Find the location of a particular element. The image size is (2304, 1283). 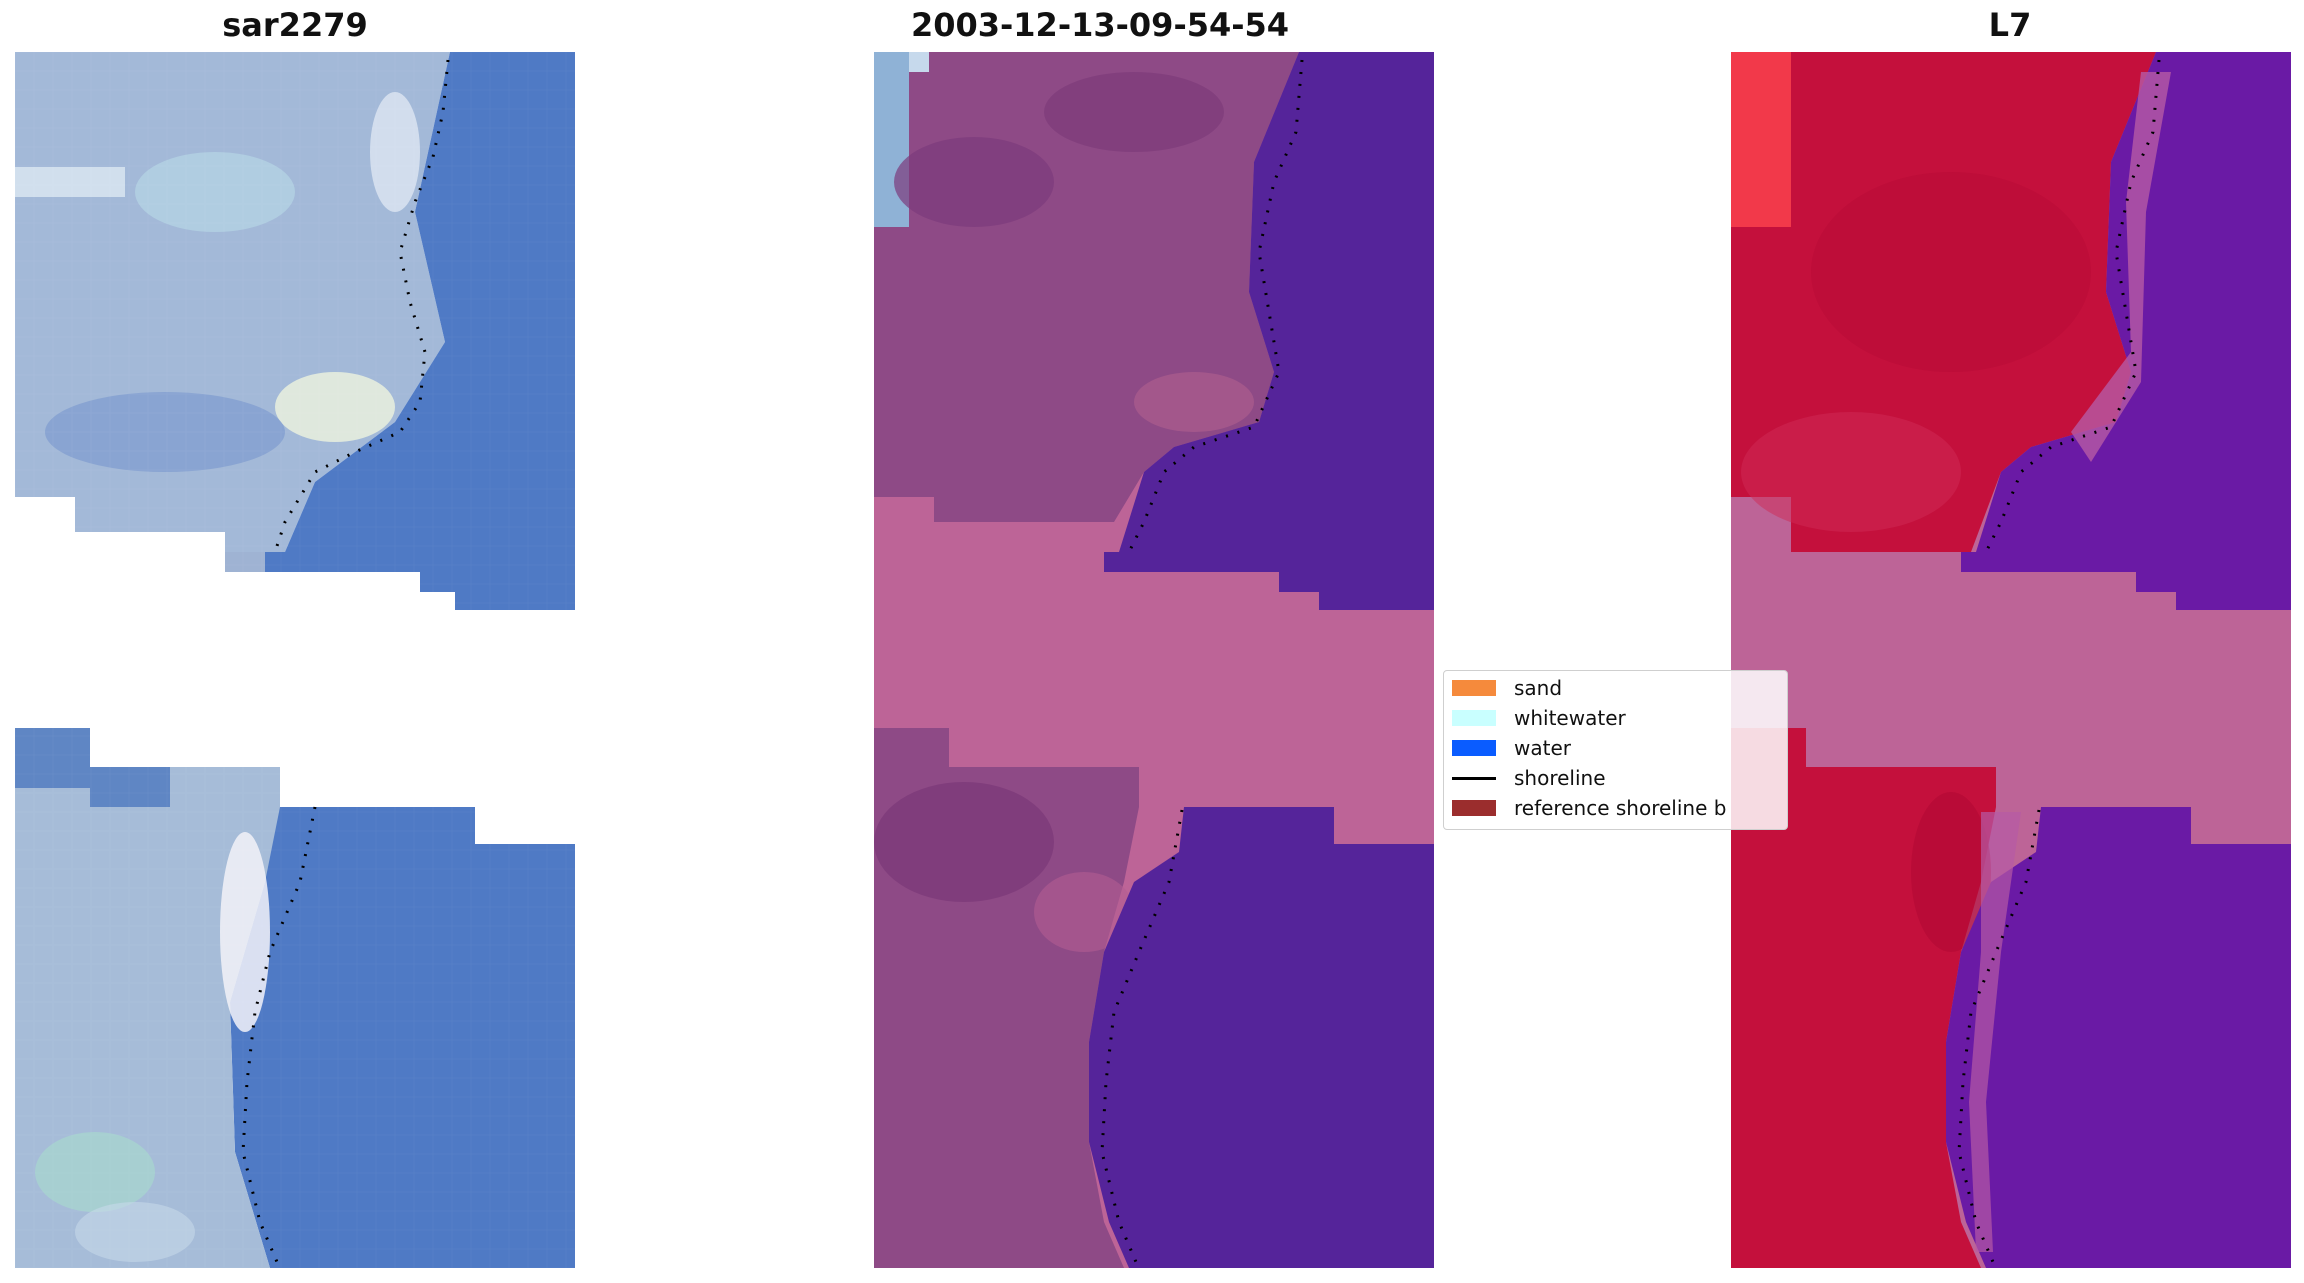

legend-label-shoreline: shoreline is located at coordinates (1560, 778).